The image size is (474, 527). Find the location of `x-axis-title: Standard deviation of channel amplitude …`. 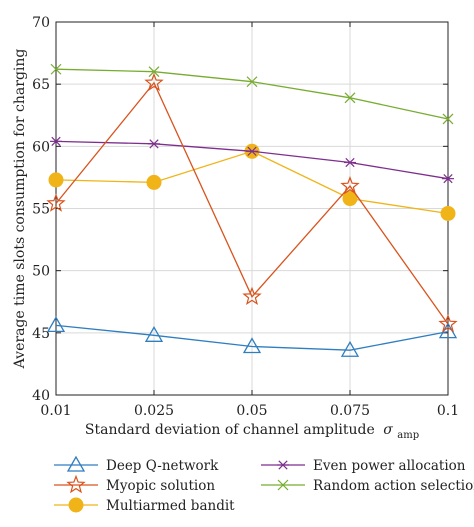

x-axis-title: Standard deviation of channel amplitude … is located at coordinates (252, 431).